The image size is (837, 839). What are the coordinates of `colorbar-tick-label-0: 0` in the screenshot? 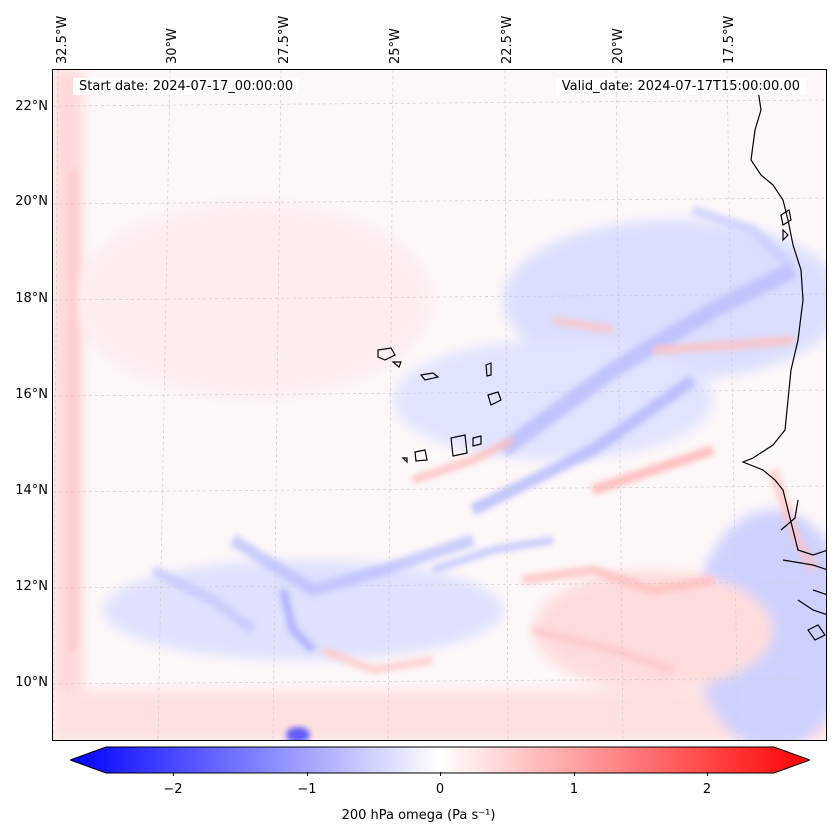 It's located at (440, 789).